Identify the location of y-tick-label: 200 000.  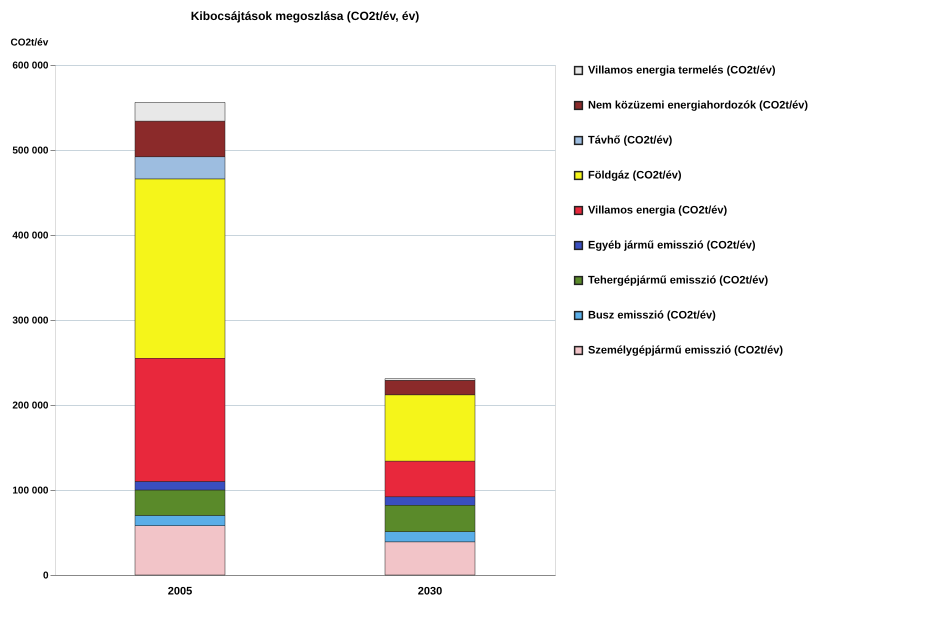
(30, 406).